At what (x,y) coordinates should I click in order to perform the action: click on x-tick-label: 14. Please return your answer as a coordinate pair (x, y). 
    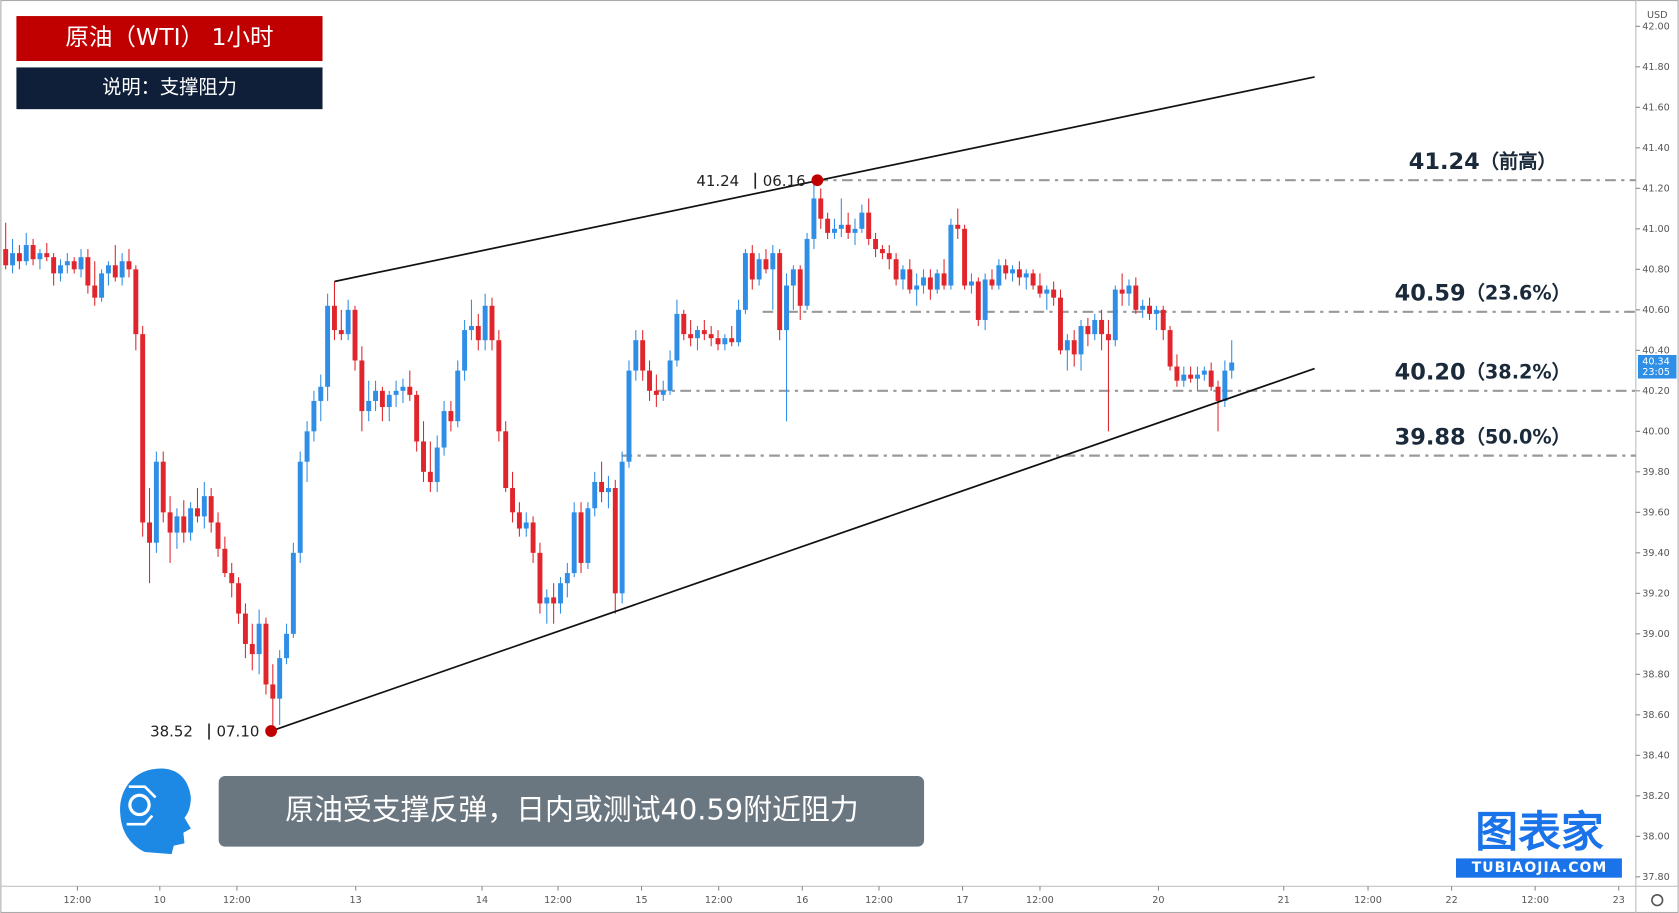
    Looking at the image, I should click on (482, 900).